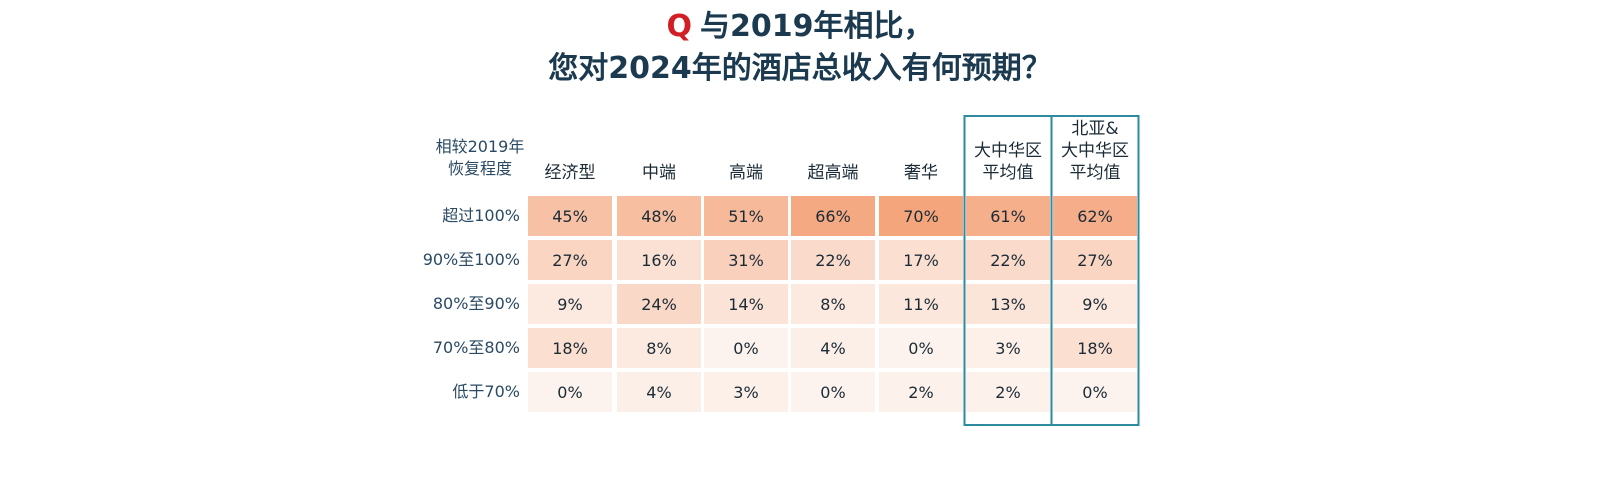 Image resolution: width=1600 pixels, height=485 pixels. I want to click on cell-value-label: 16%, so click(659, 260).